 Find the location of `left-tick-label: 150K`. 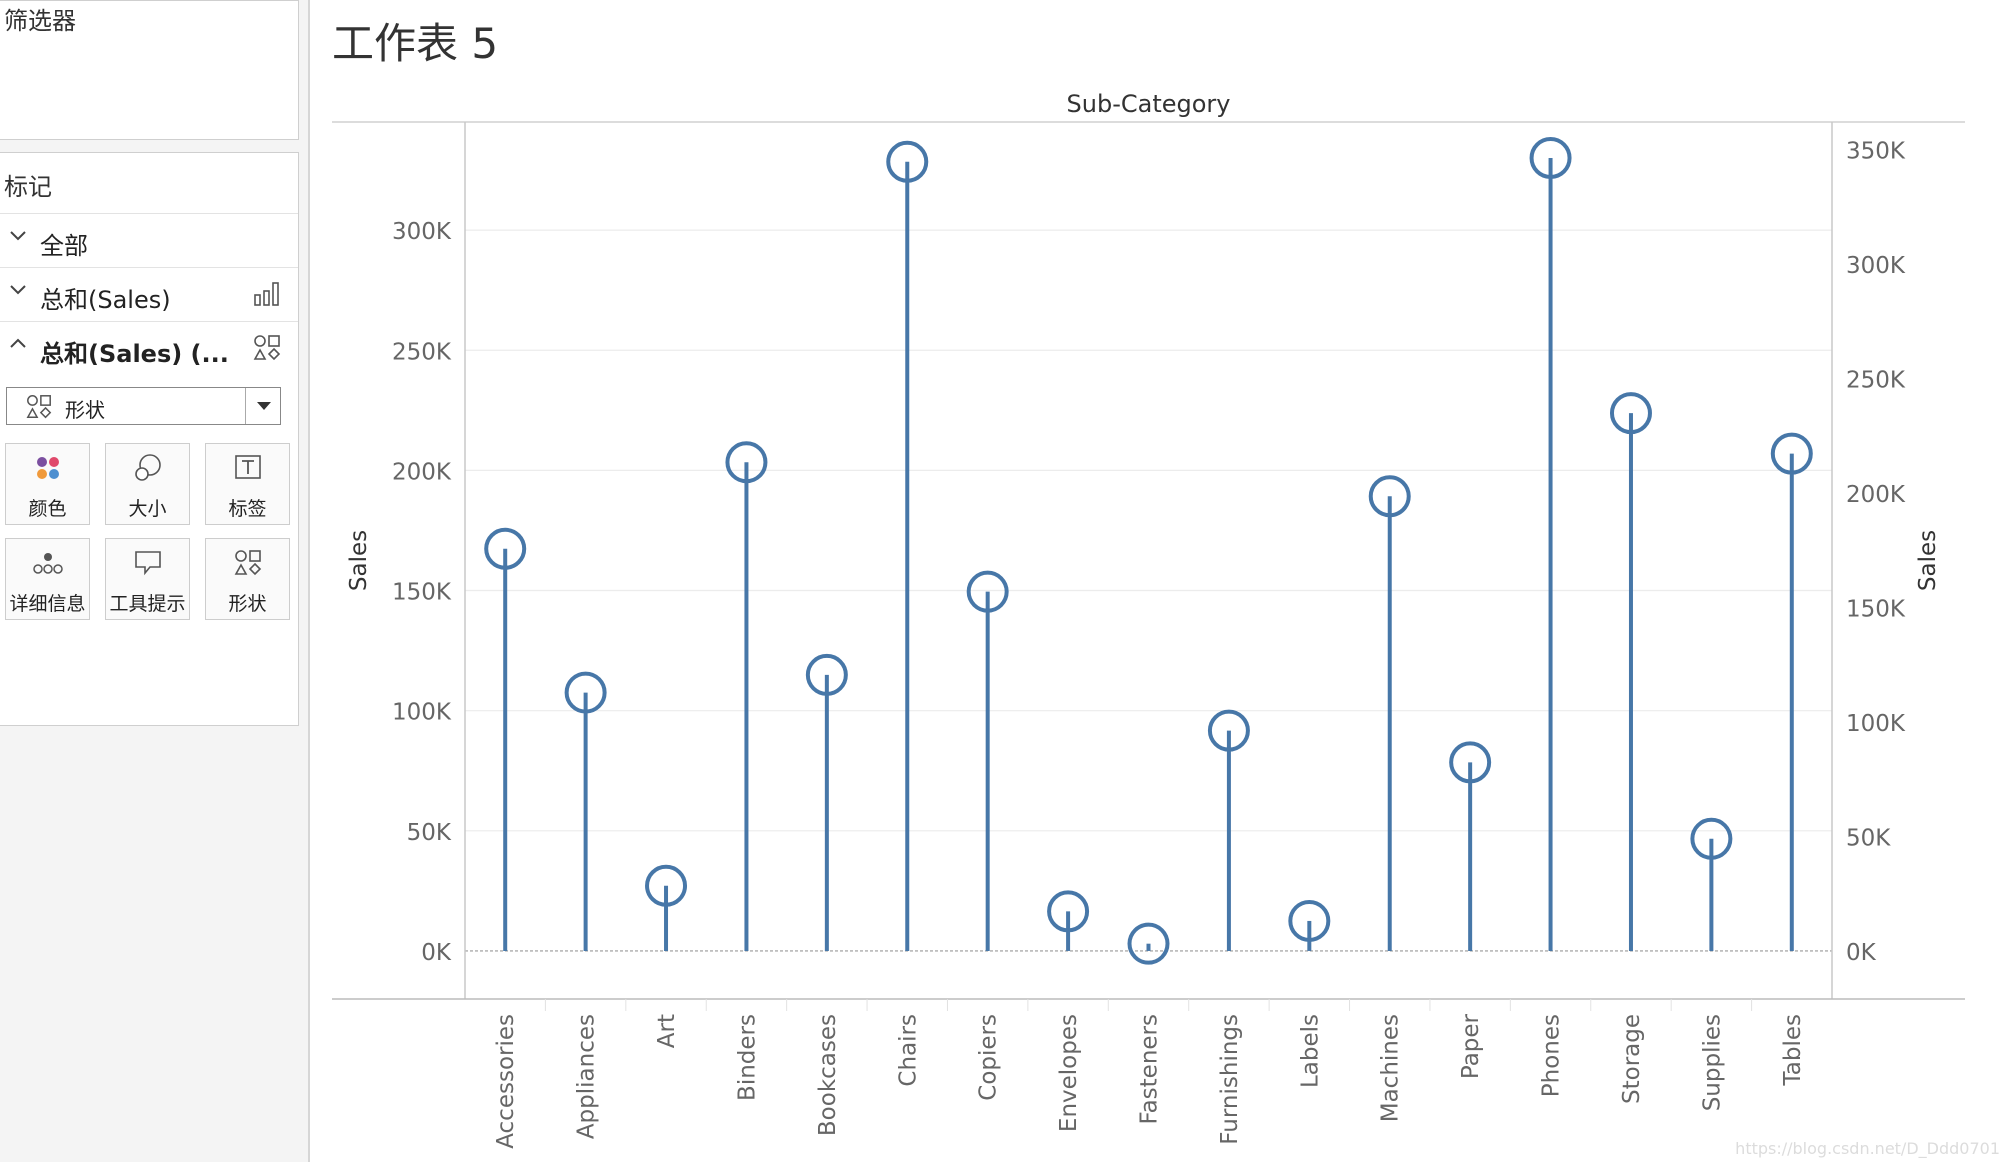

left-tick-label: 150K is located at coordinates (422, 593).